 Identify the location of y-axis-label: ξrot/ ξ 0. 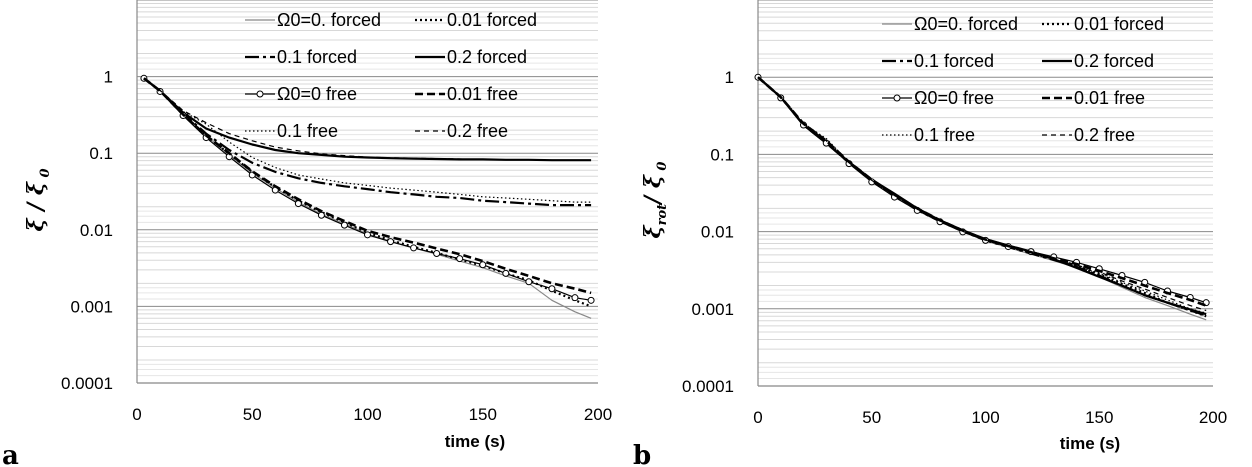
(655, 200).